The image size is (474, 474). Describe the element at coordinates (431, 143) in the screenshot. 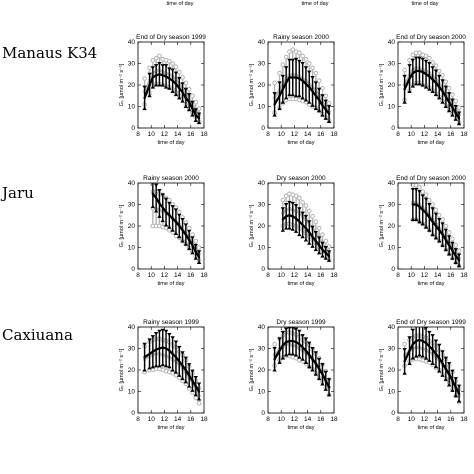

I see `x-axis-label: time of day` at that location.